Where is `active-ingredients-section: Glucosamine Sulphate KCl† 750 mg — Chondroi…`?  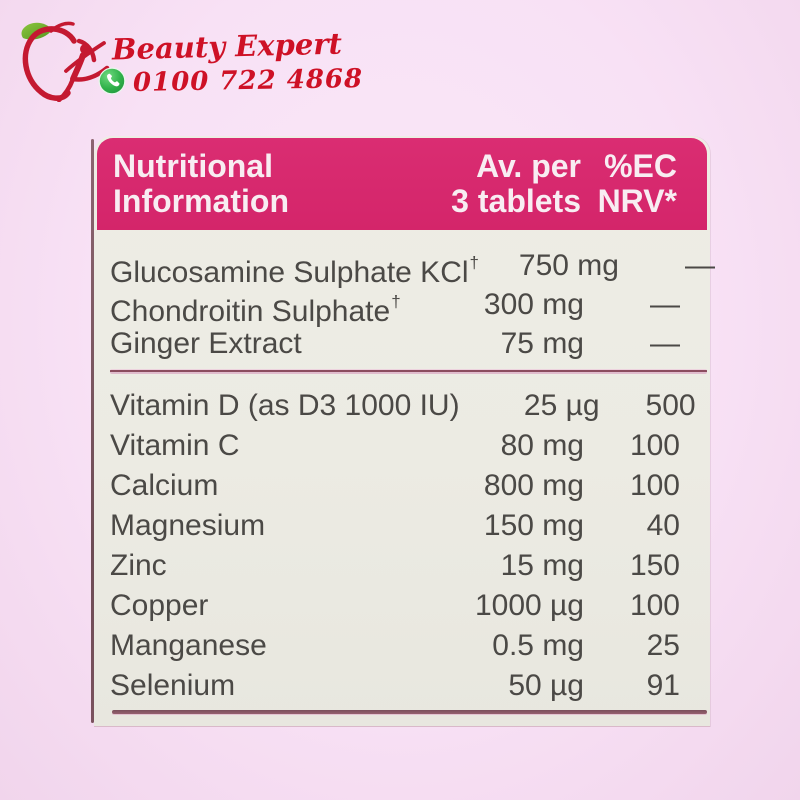 active-ingredients-section: Glucosamine Sulphate KCl† 750 mg — Chondroi… is located at coordinates (404, 296).